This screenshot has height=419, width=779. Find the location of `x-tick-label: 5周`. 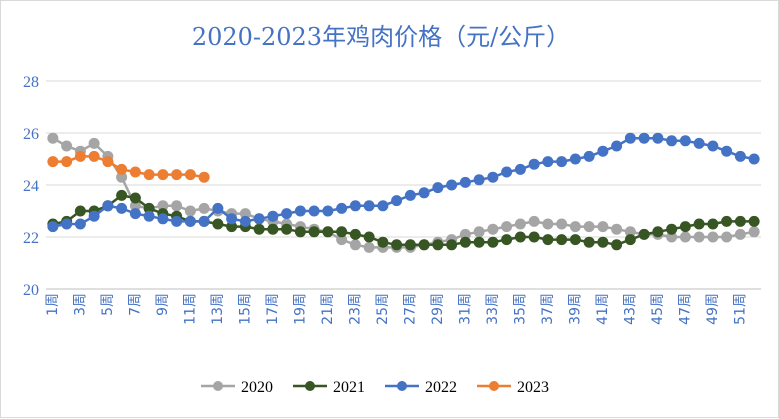

x-tick-label: 5周 is located at coordinates (108, 304).